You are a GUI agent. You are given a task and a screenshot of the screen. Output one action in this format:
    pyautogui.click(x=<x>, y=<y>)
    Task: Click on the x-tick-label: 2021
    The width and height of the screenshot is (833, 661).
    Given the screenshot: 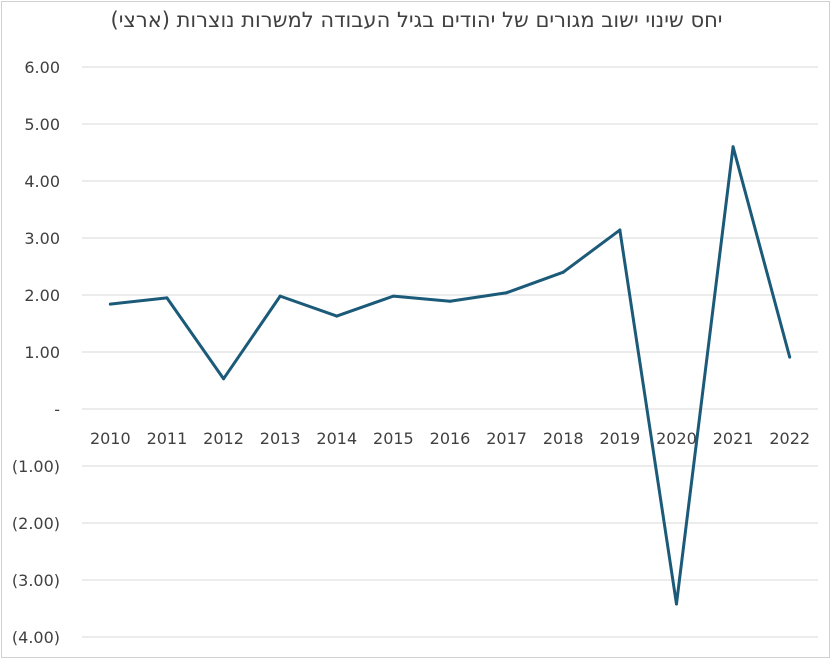 What is the action you would take?
    pyautogui.click(x=733, y=438)
    